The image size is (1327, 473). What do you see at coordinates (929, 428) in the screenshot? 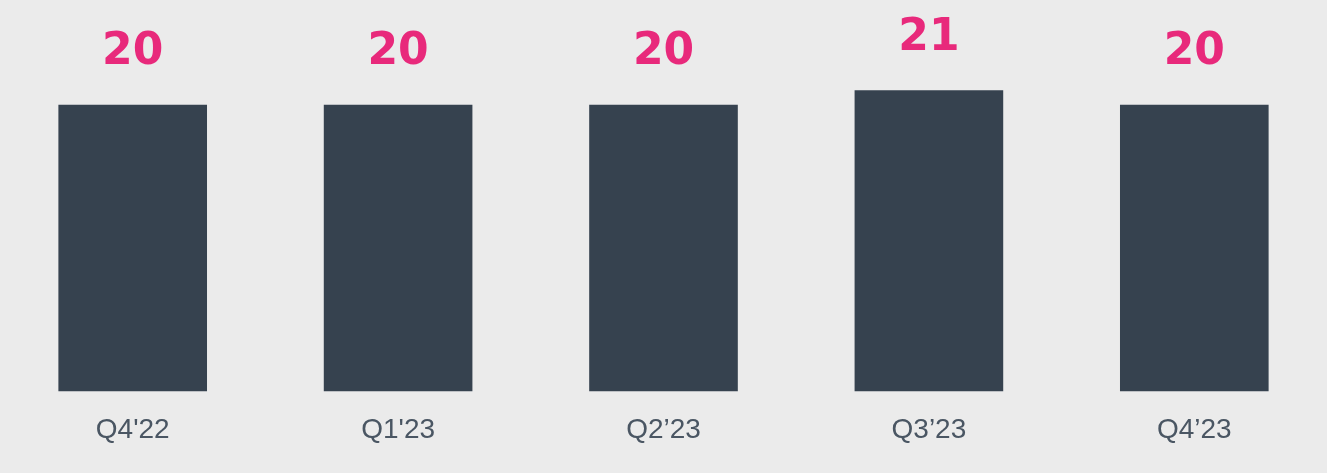
I see `x-tick-label: Q3’23` at bounding box center [929, 428].